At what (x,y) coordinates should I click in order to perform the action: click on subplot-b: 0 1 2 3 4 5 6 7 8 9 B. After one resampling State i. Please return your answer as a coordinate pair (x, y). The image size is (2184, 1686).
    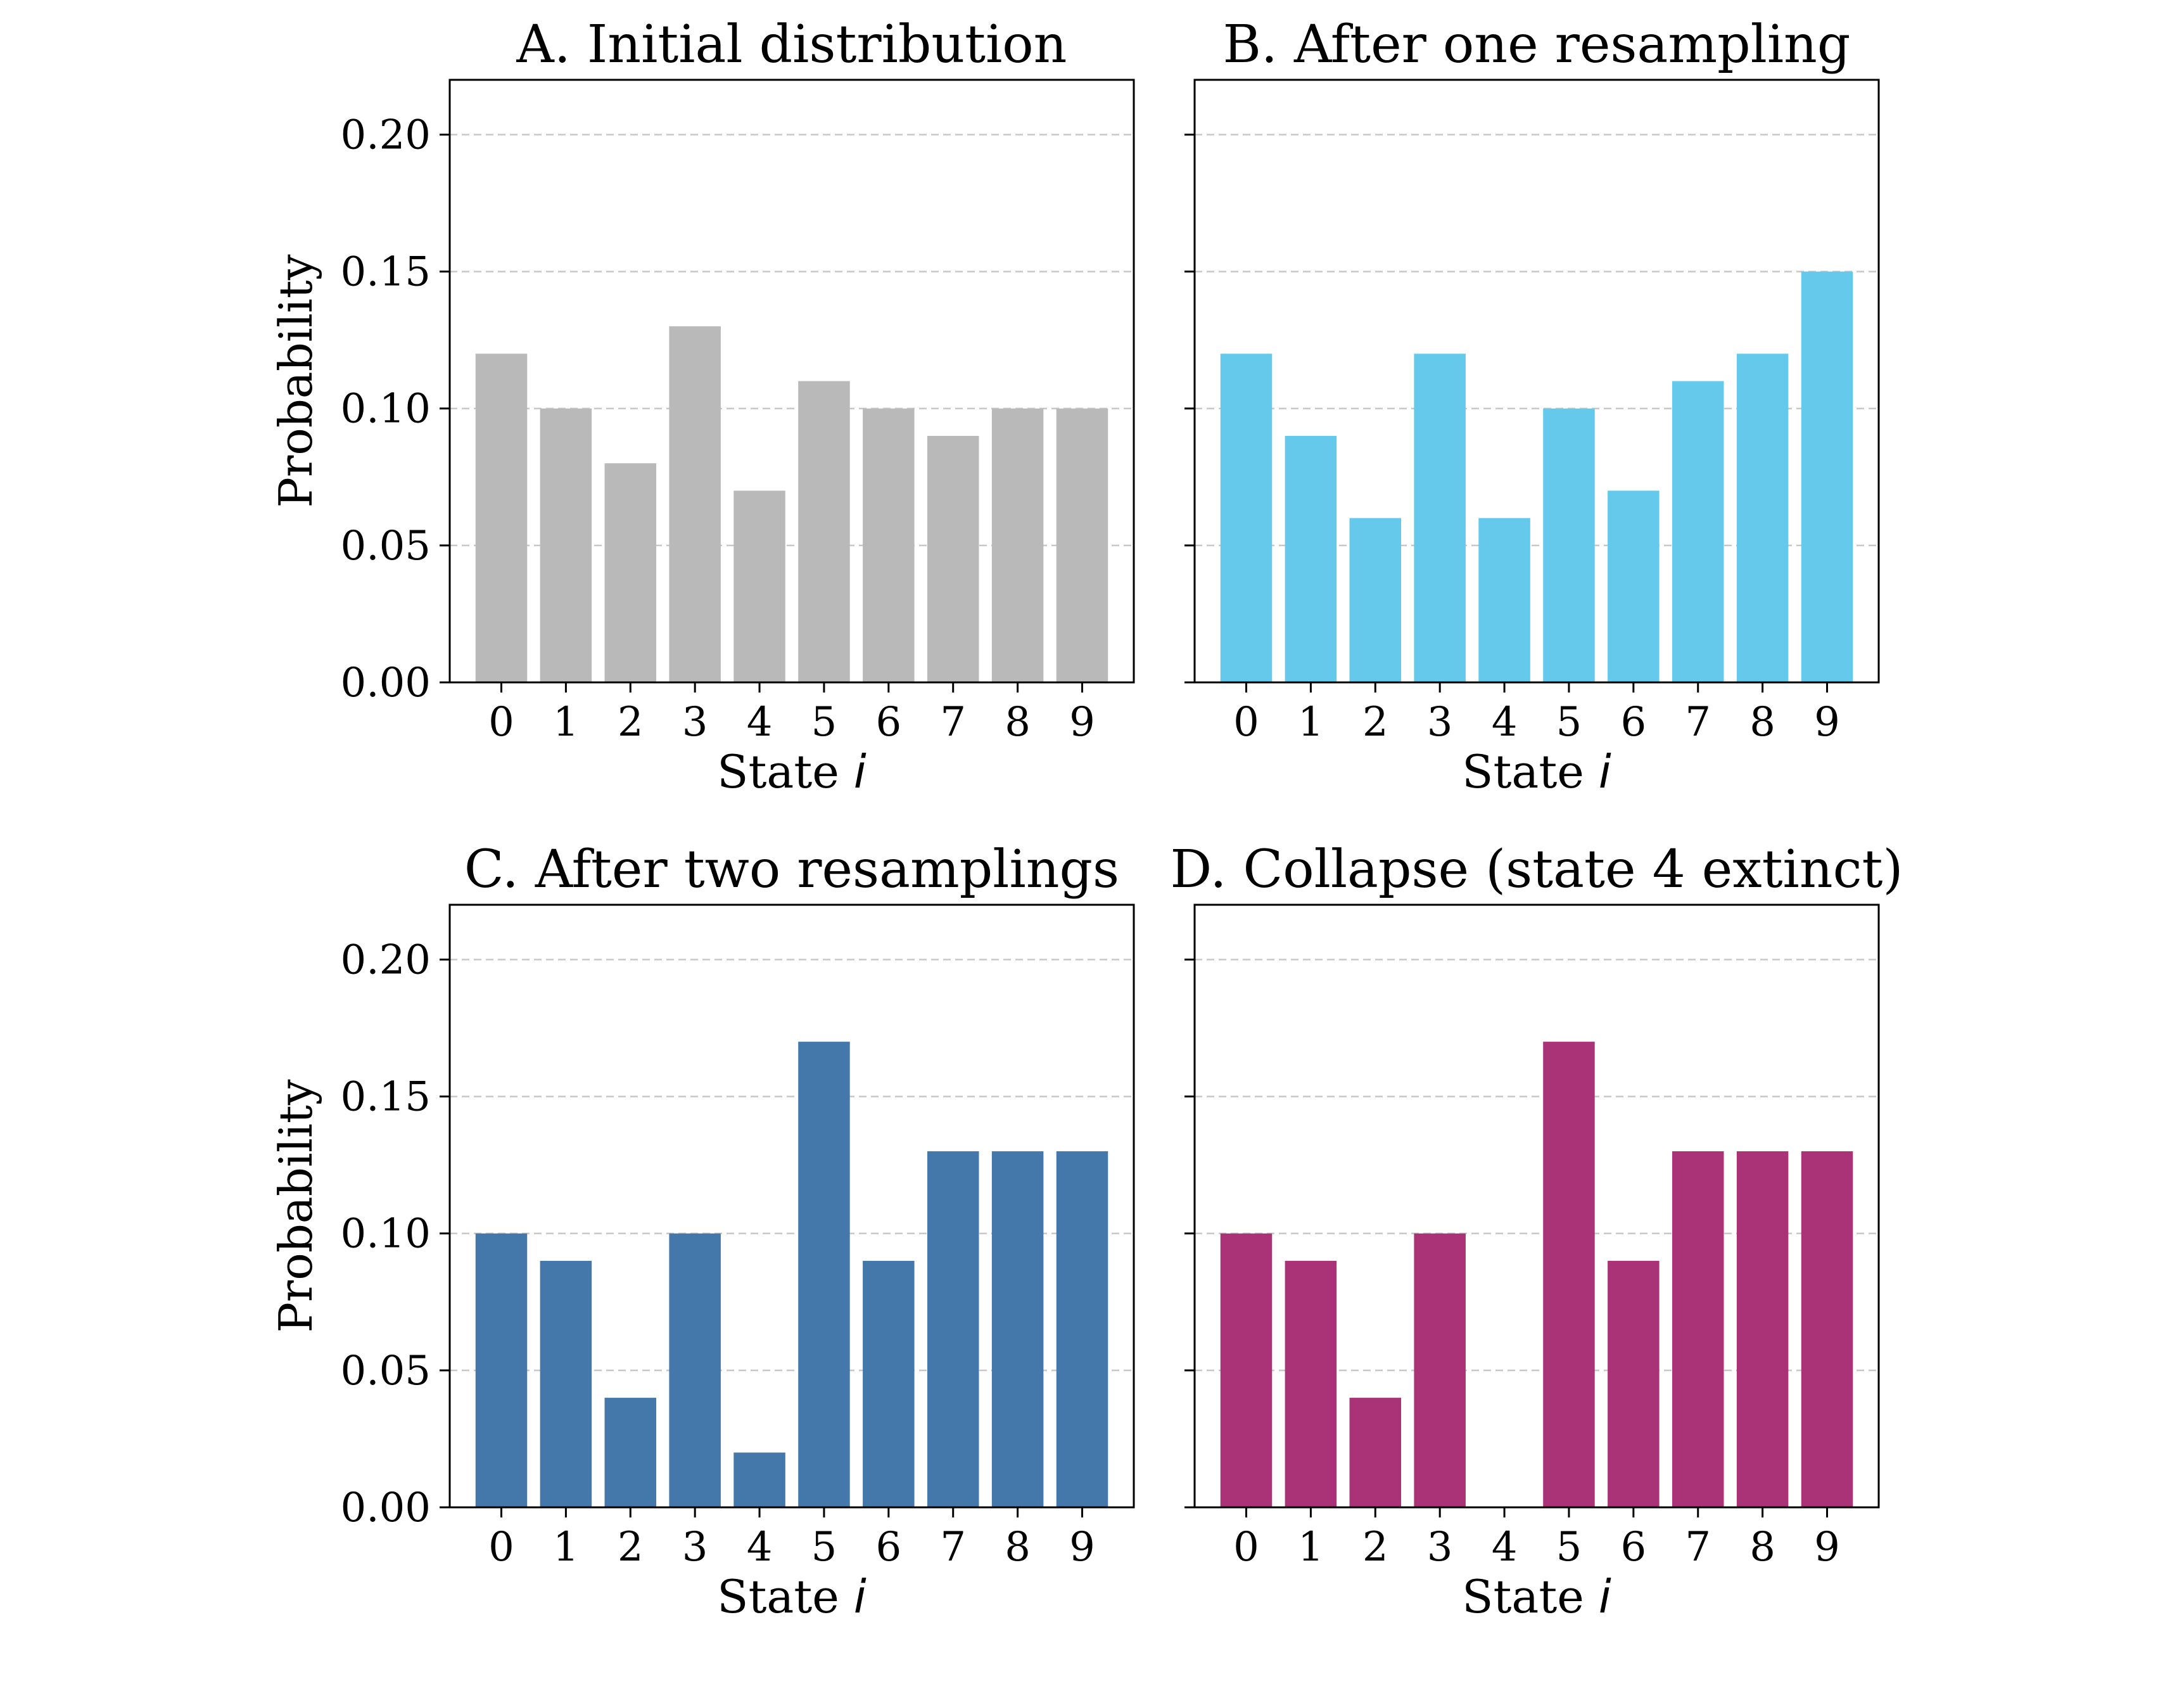
    Looking at the image, I should click on (1532, 406).